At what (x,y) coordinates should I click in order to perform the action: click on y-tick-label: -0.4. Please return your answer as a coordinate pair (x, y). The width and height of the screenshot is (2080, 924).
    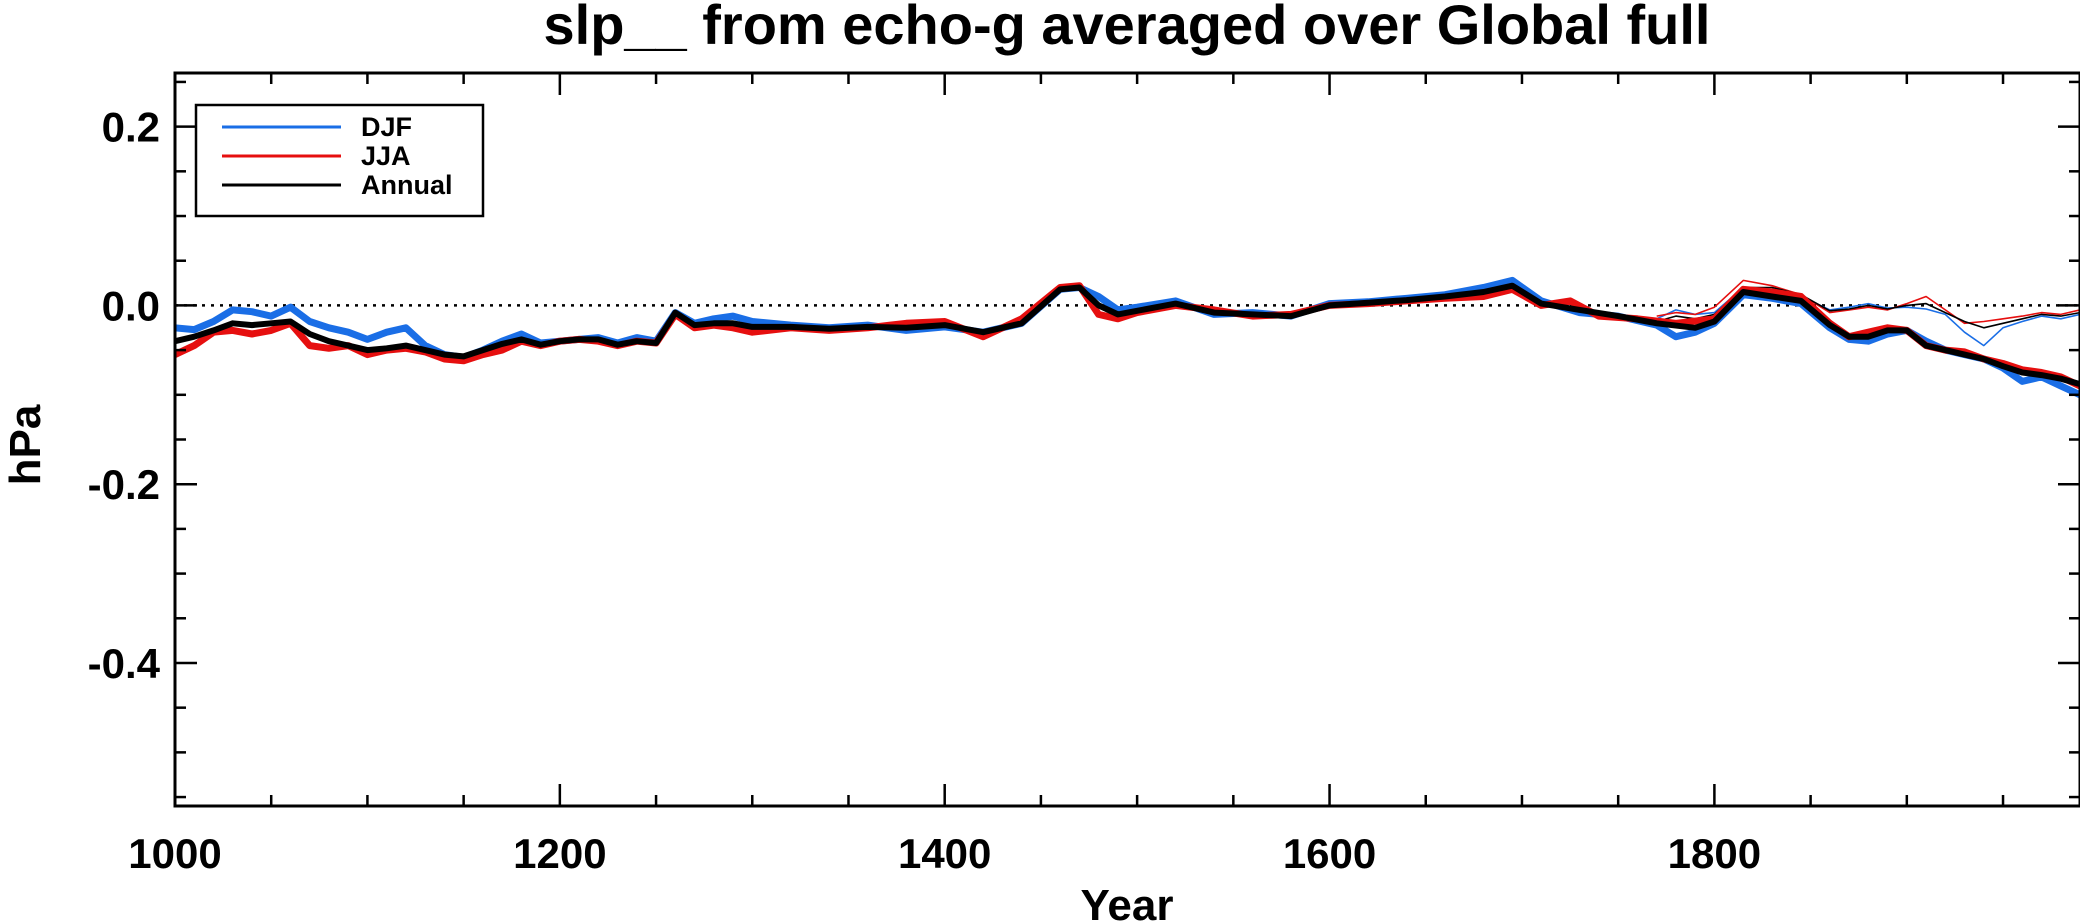
    Looking at the image, I should click on (124, 663).